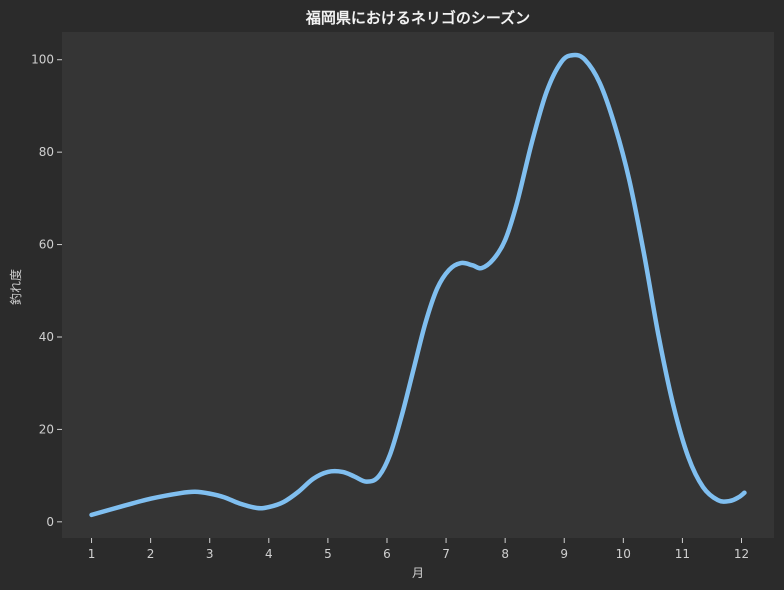  I want to click on x-tick-label: 8, so click(505, 554).